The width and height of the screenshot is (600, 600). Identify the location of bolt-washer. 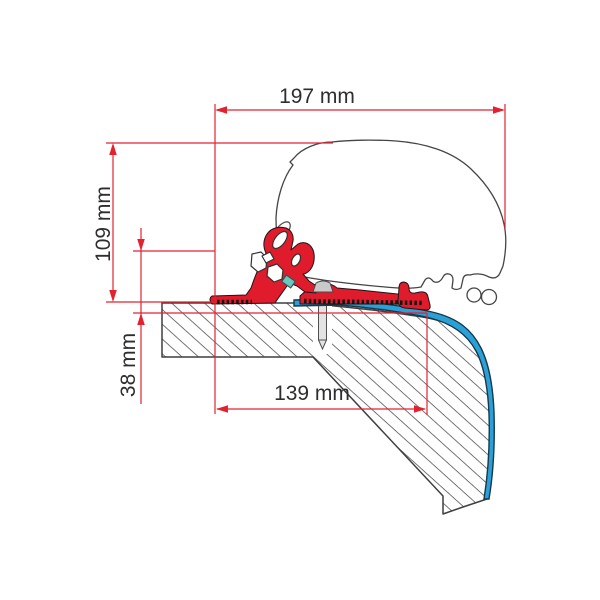
(268, 257).